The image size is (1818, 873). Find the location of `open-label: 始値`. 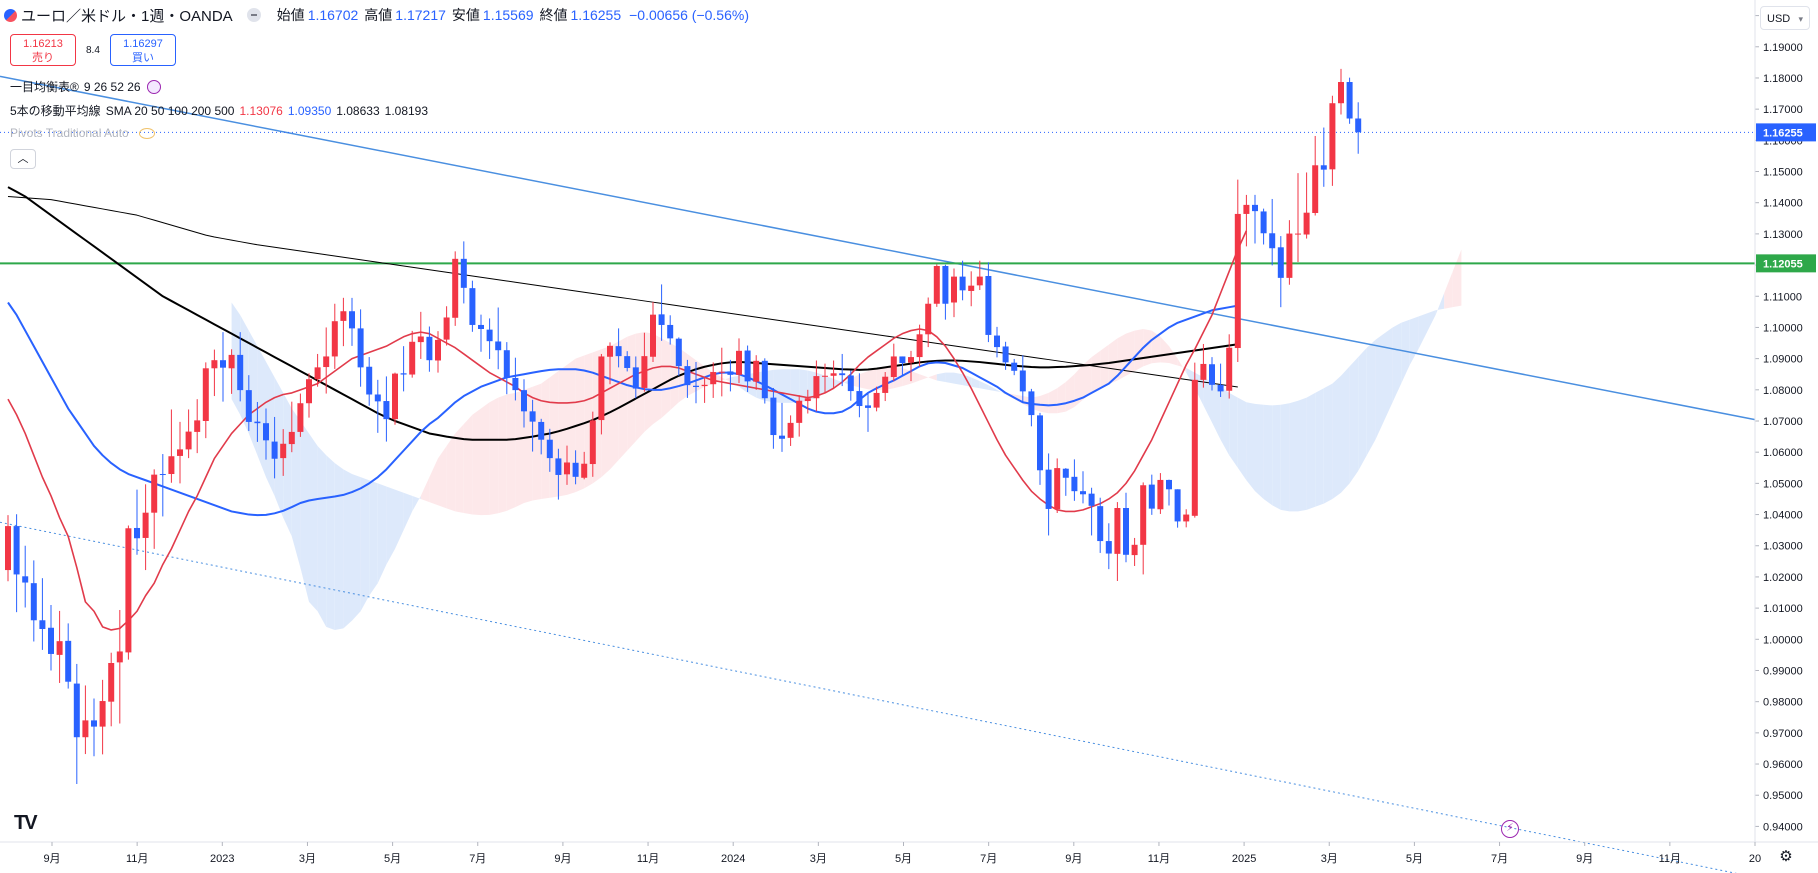

open-label: 始値 is located at coordinates (290, 15).